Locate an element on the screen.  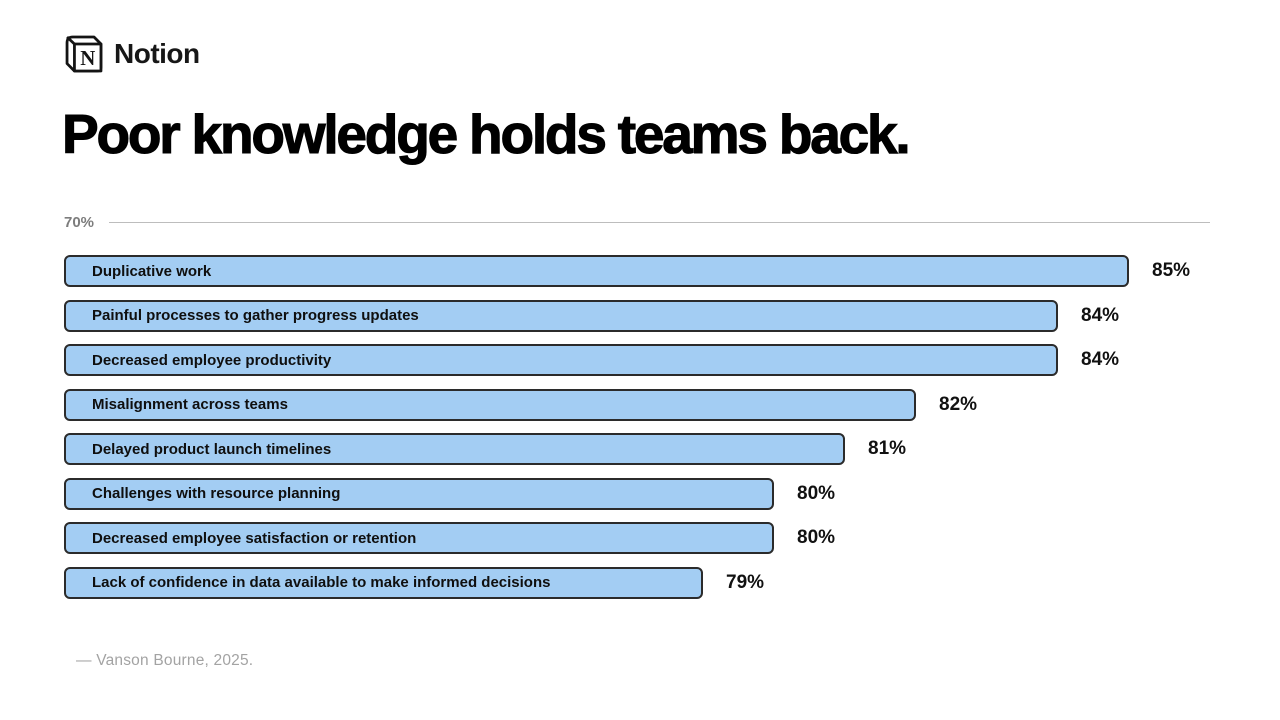
bar-label: Decreased employee productivity is located at coordinates (212, 360).